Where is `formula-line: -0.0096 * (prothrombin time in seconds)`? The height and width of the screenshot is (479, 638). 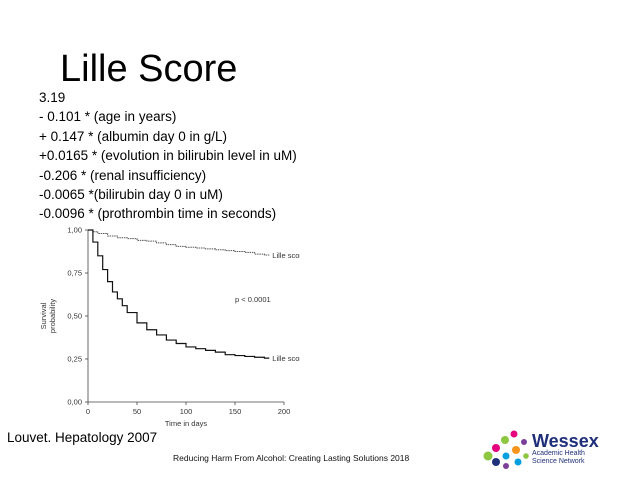 formula-line: -0.0096 * (prothrombin time in seconds) is located at coordinates (158, 214).